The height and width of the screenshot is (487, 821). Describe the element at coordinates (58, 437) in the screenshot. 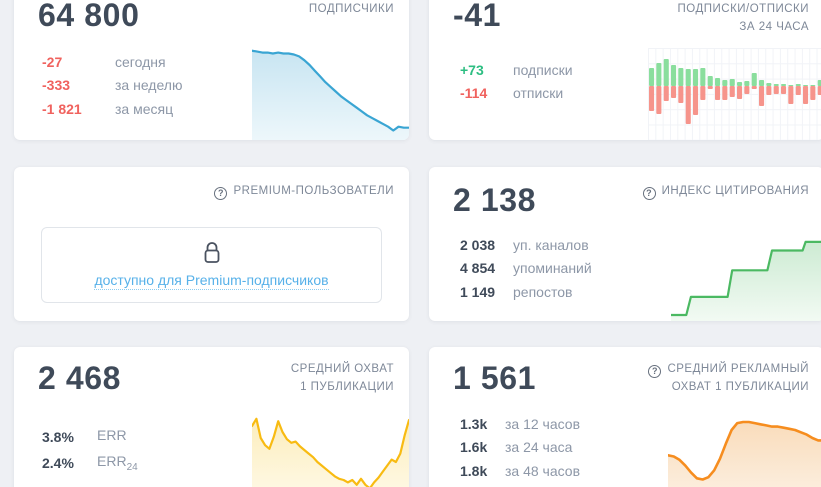

I see `stat-value-err: 3.8%` at that location.